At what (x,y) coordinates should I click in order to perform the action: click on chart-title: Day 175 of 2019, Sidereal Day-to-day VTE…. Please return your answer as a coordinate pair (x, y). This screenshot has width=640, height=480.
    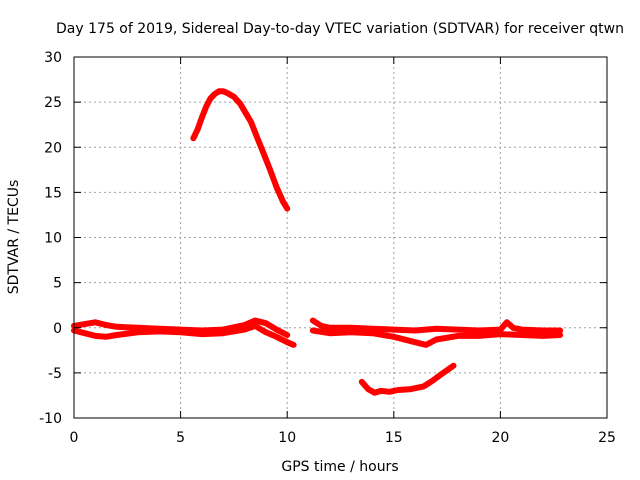
    Looking at the image, I should click on (340, 29).